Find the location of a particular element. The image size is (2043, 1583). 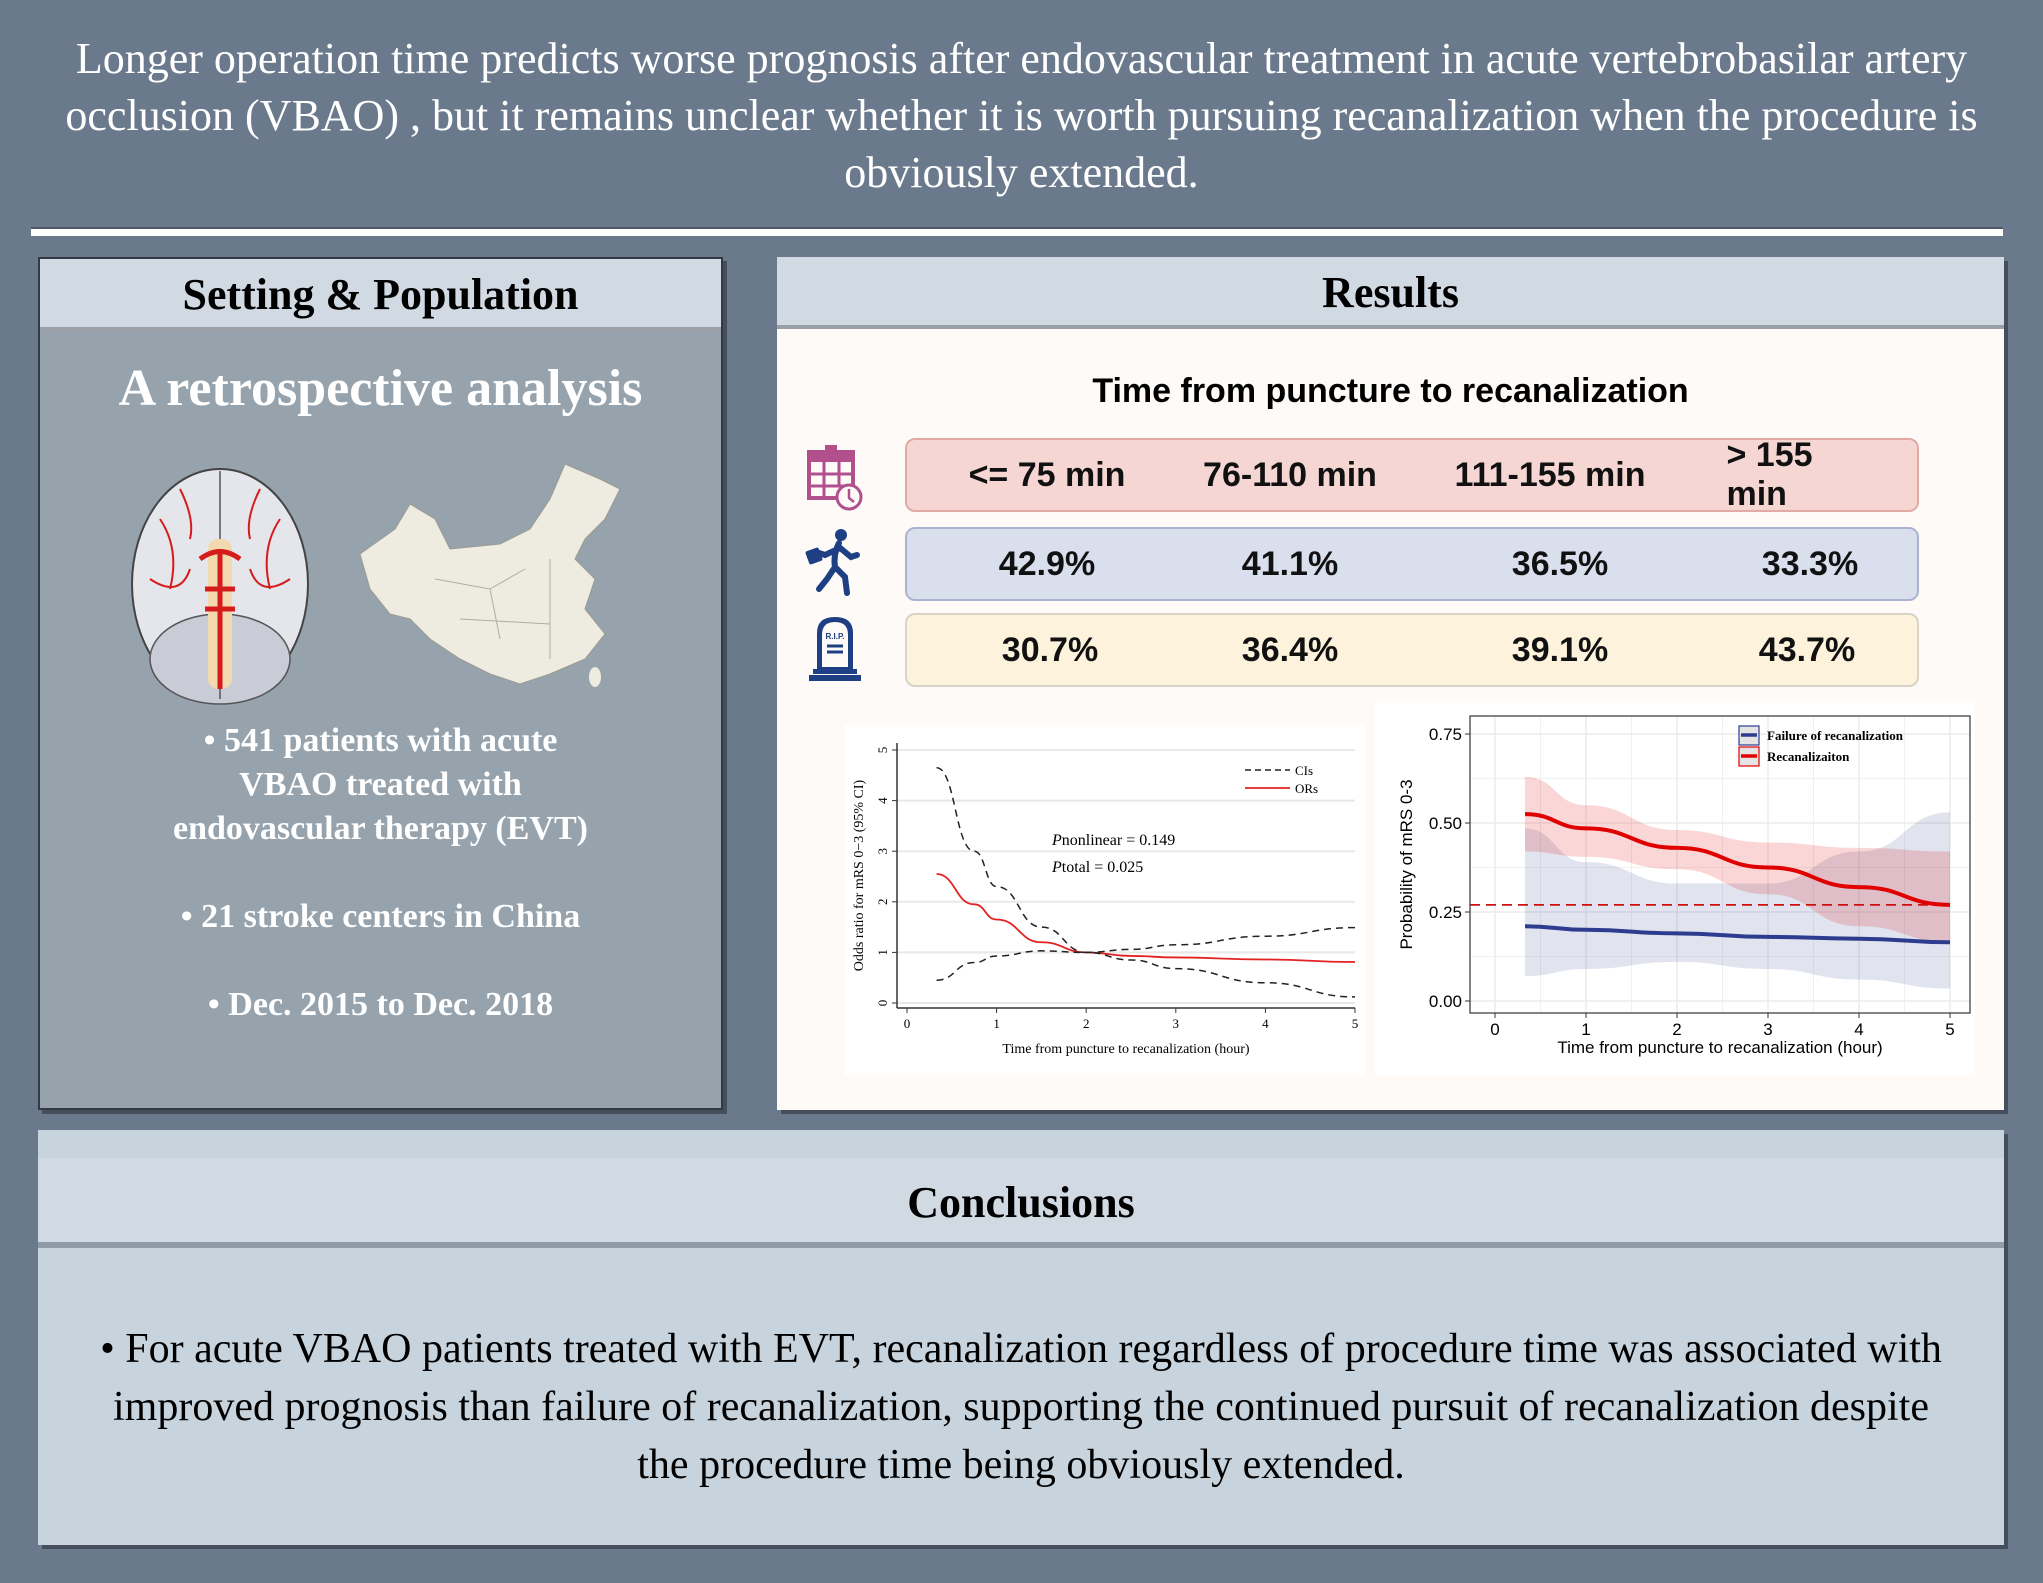

y-tick-label: 1 is located at coordinates (882, 952).